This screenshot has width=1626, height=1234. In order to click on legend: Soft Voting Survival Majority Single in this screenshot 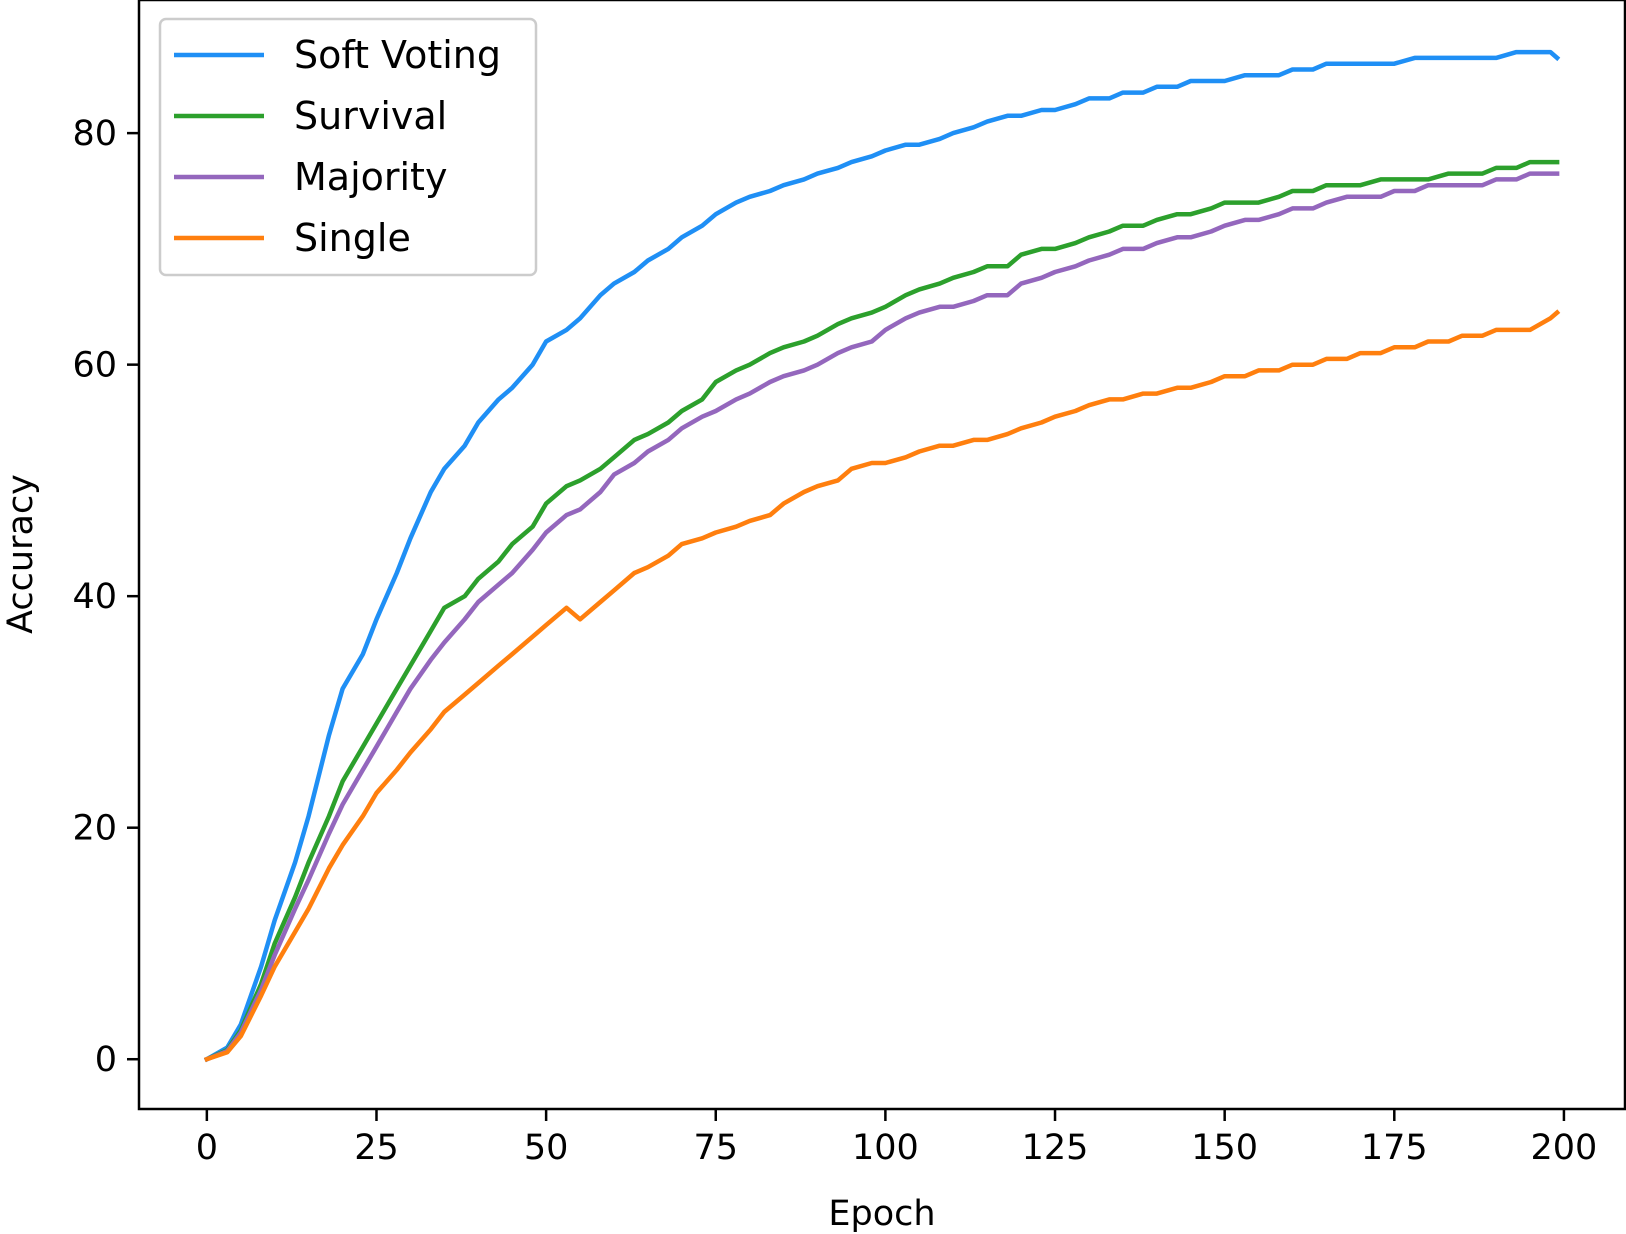, I will do `click(348, 147)`.